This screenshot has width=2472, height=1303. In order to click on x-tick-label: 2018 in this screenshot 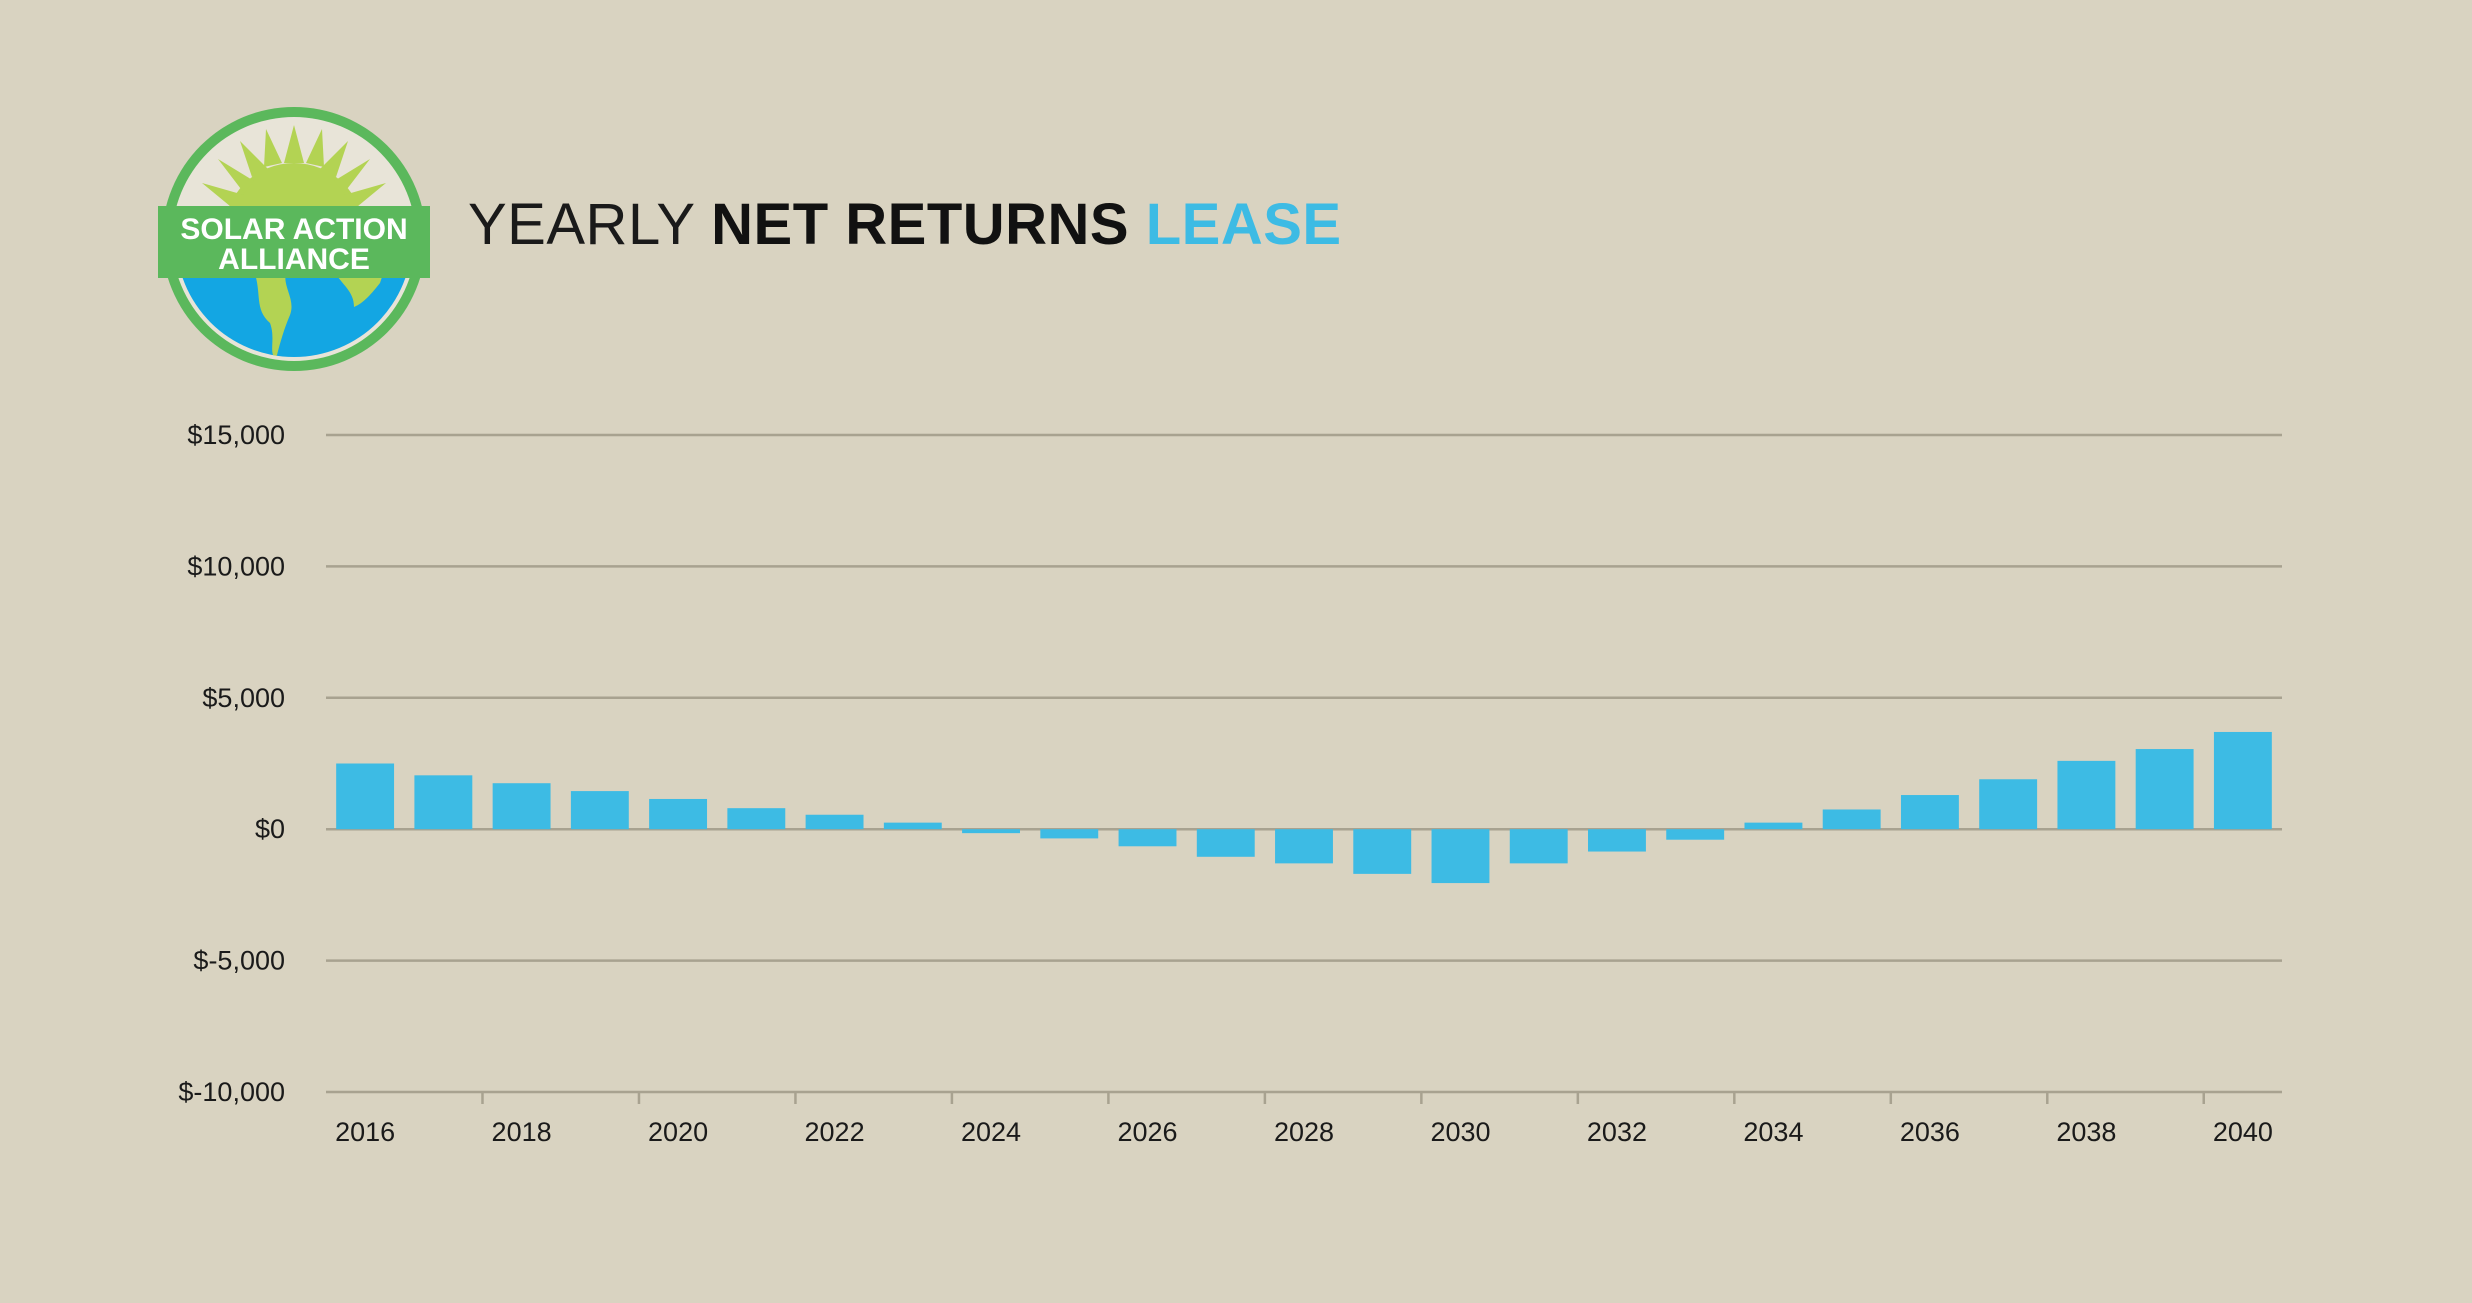, I will do `click(522, 1132)`.